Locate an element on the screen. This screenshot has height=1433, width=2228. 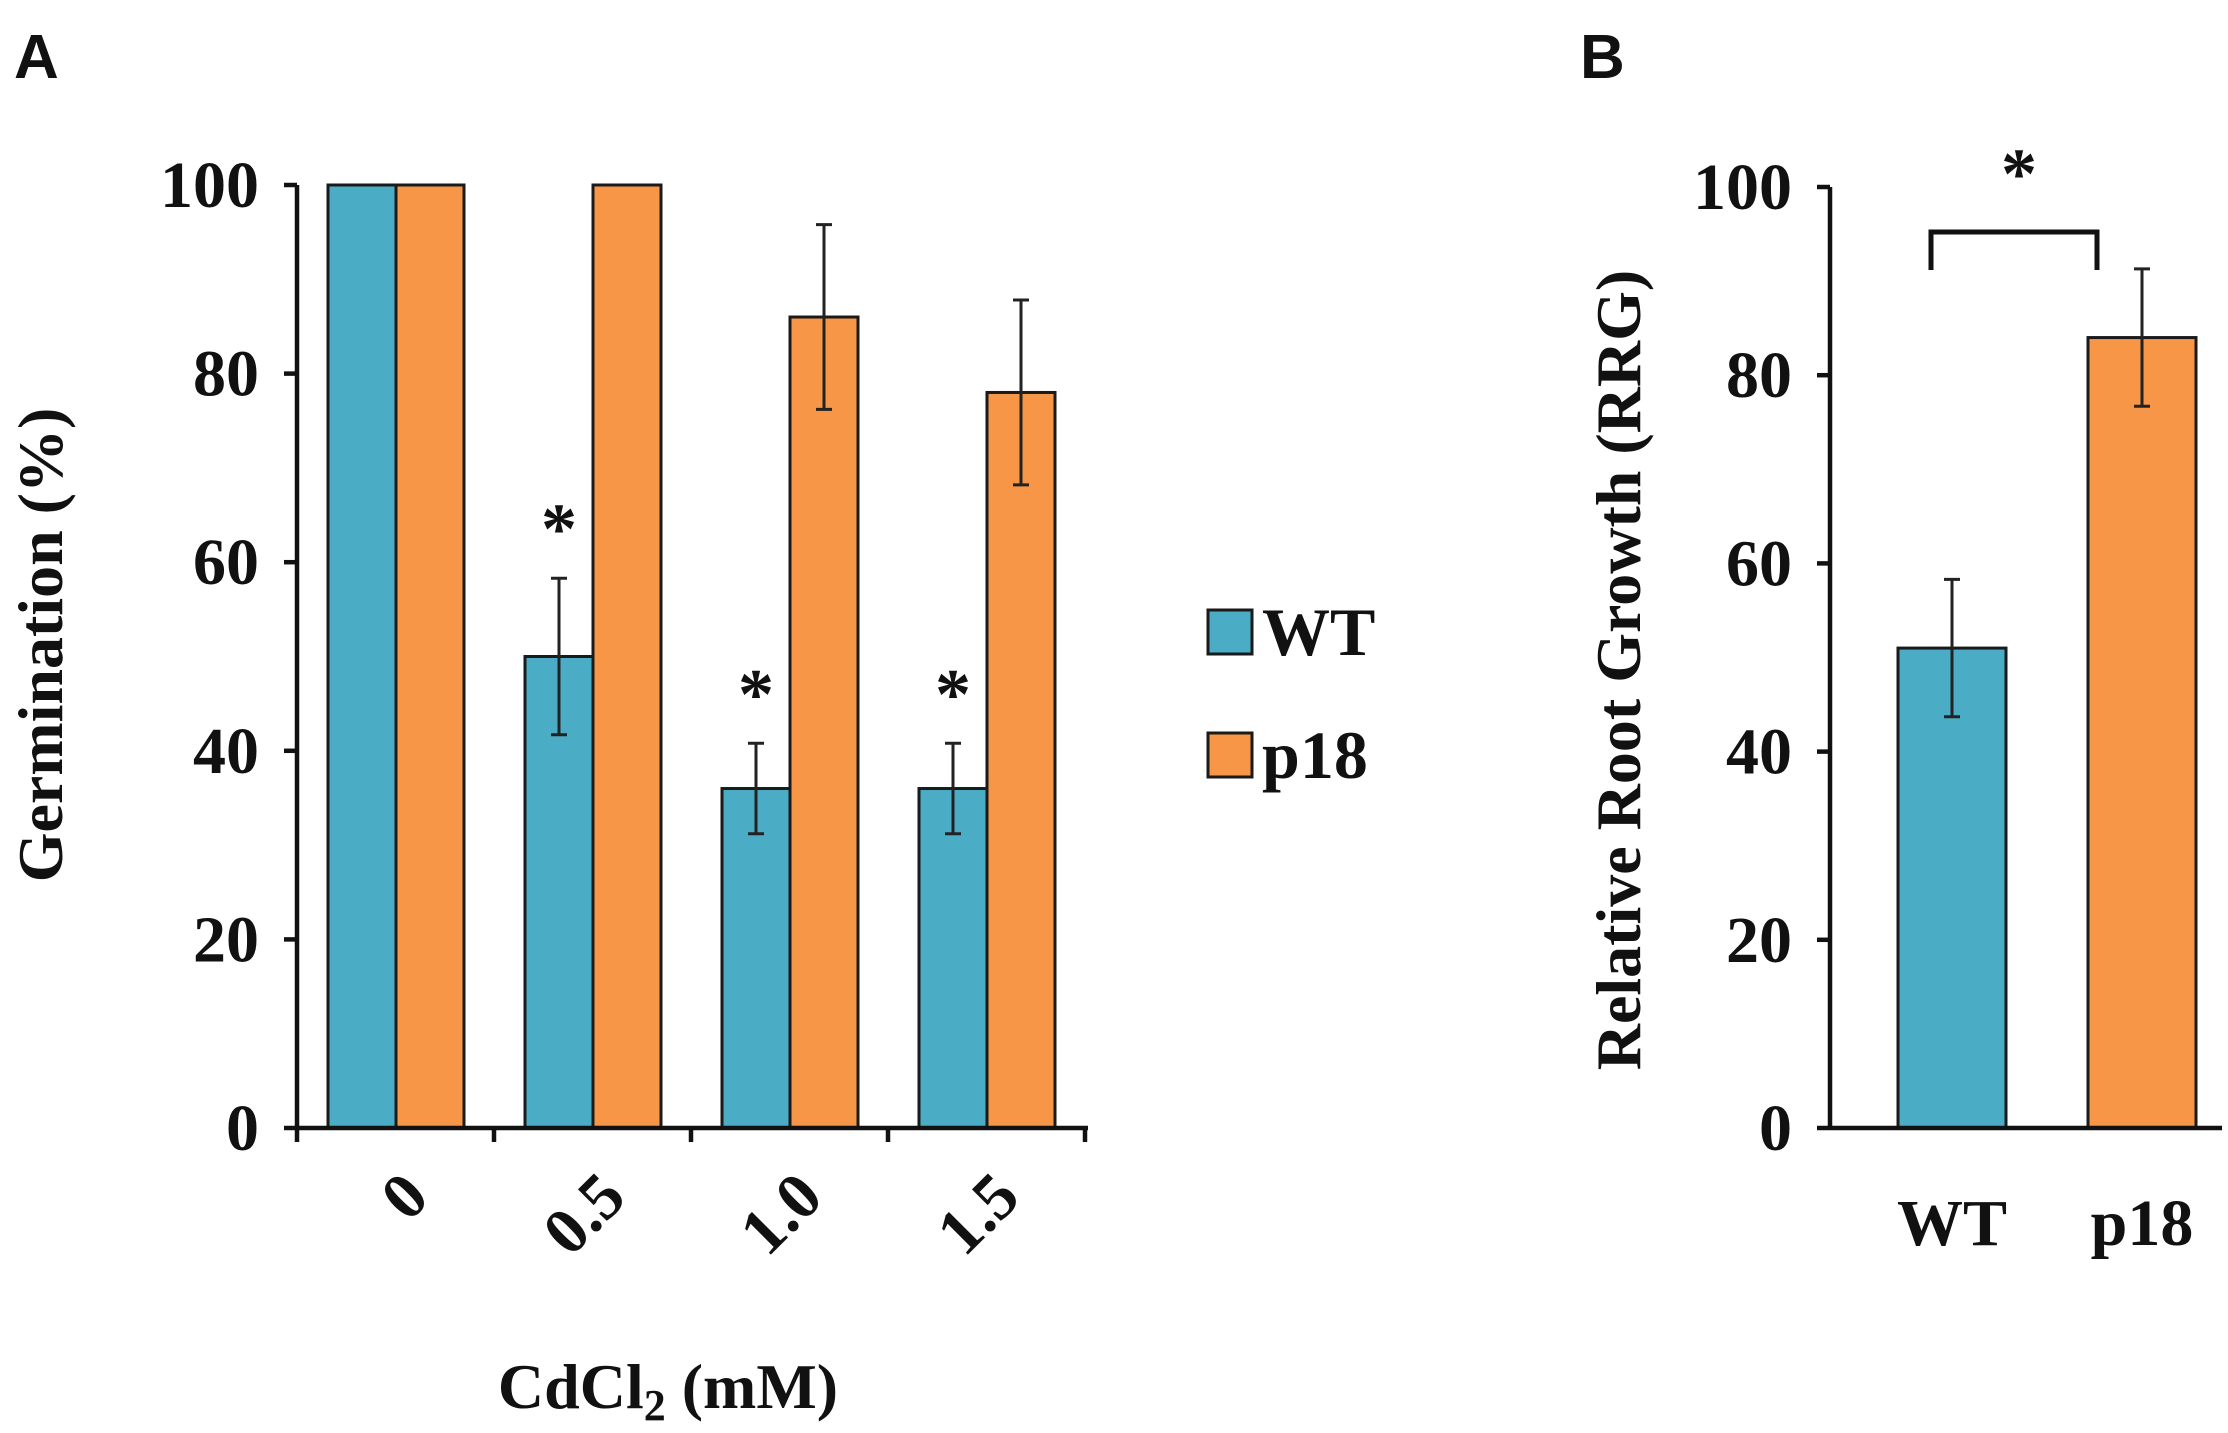
bar-p18-0.5 is located at coordinates (627, 656).